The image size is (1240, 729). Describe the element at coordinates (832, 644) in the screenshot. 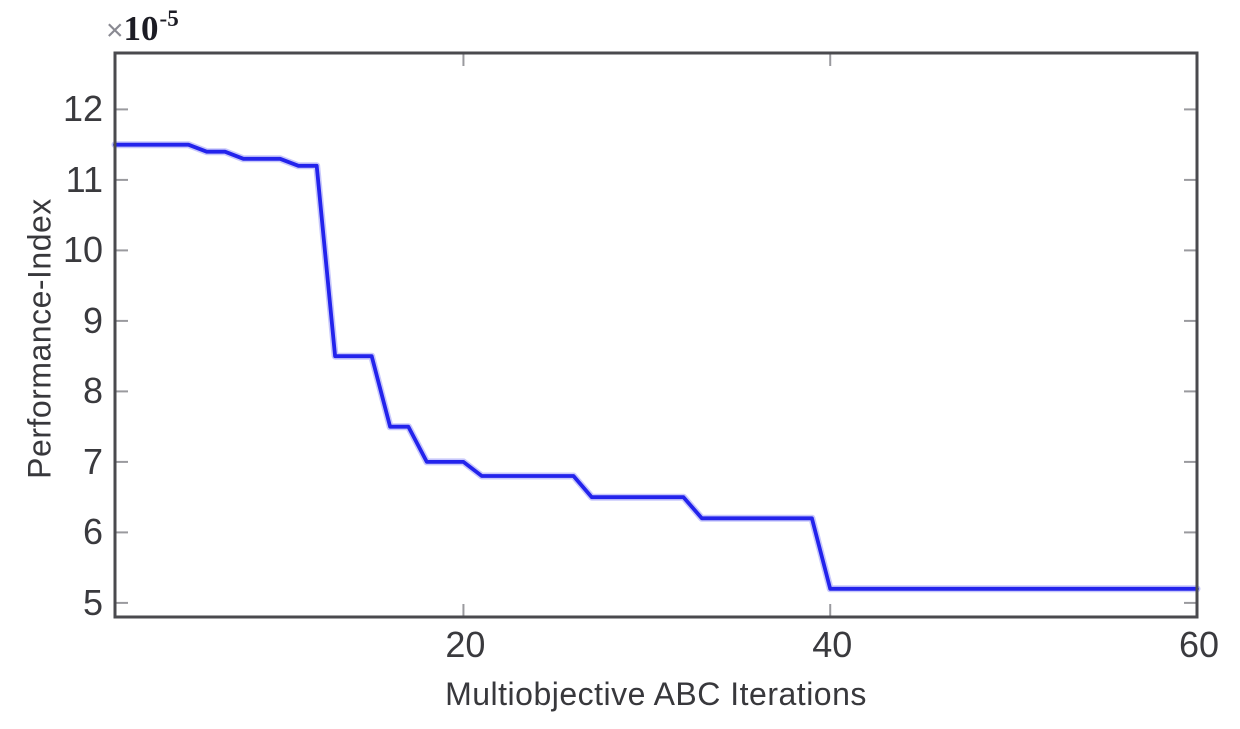

I see `x-tick-label: 40` at that location.